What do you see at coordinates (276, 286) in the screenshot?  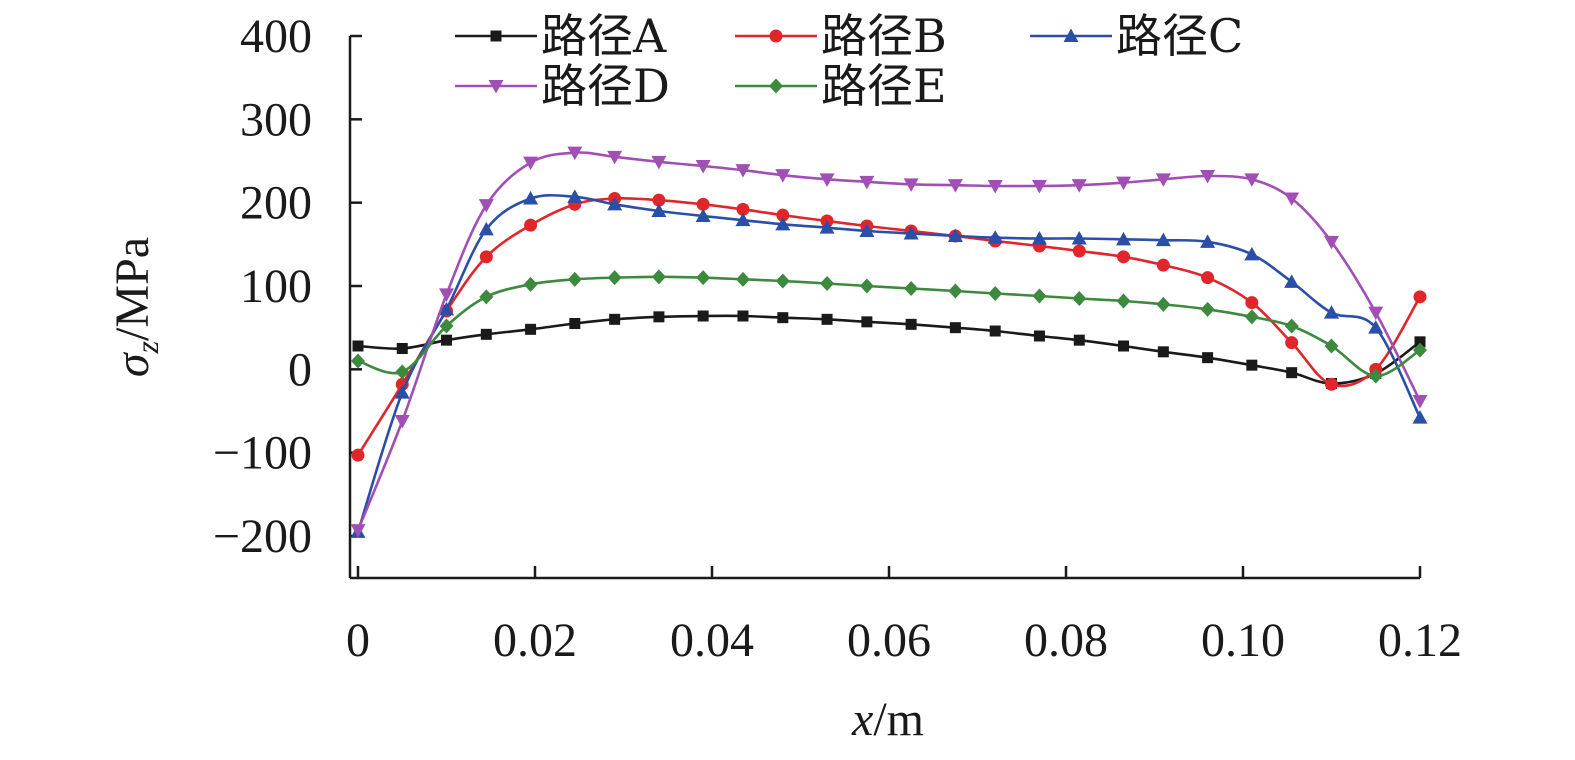 I see `y-tick-label: 100` at bounding box center [276, 286].